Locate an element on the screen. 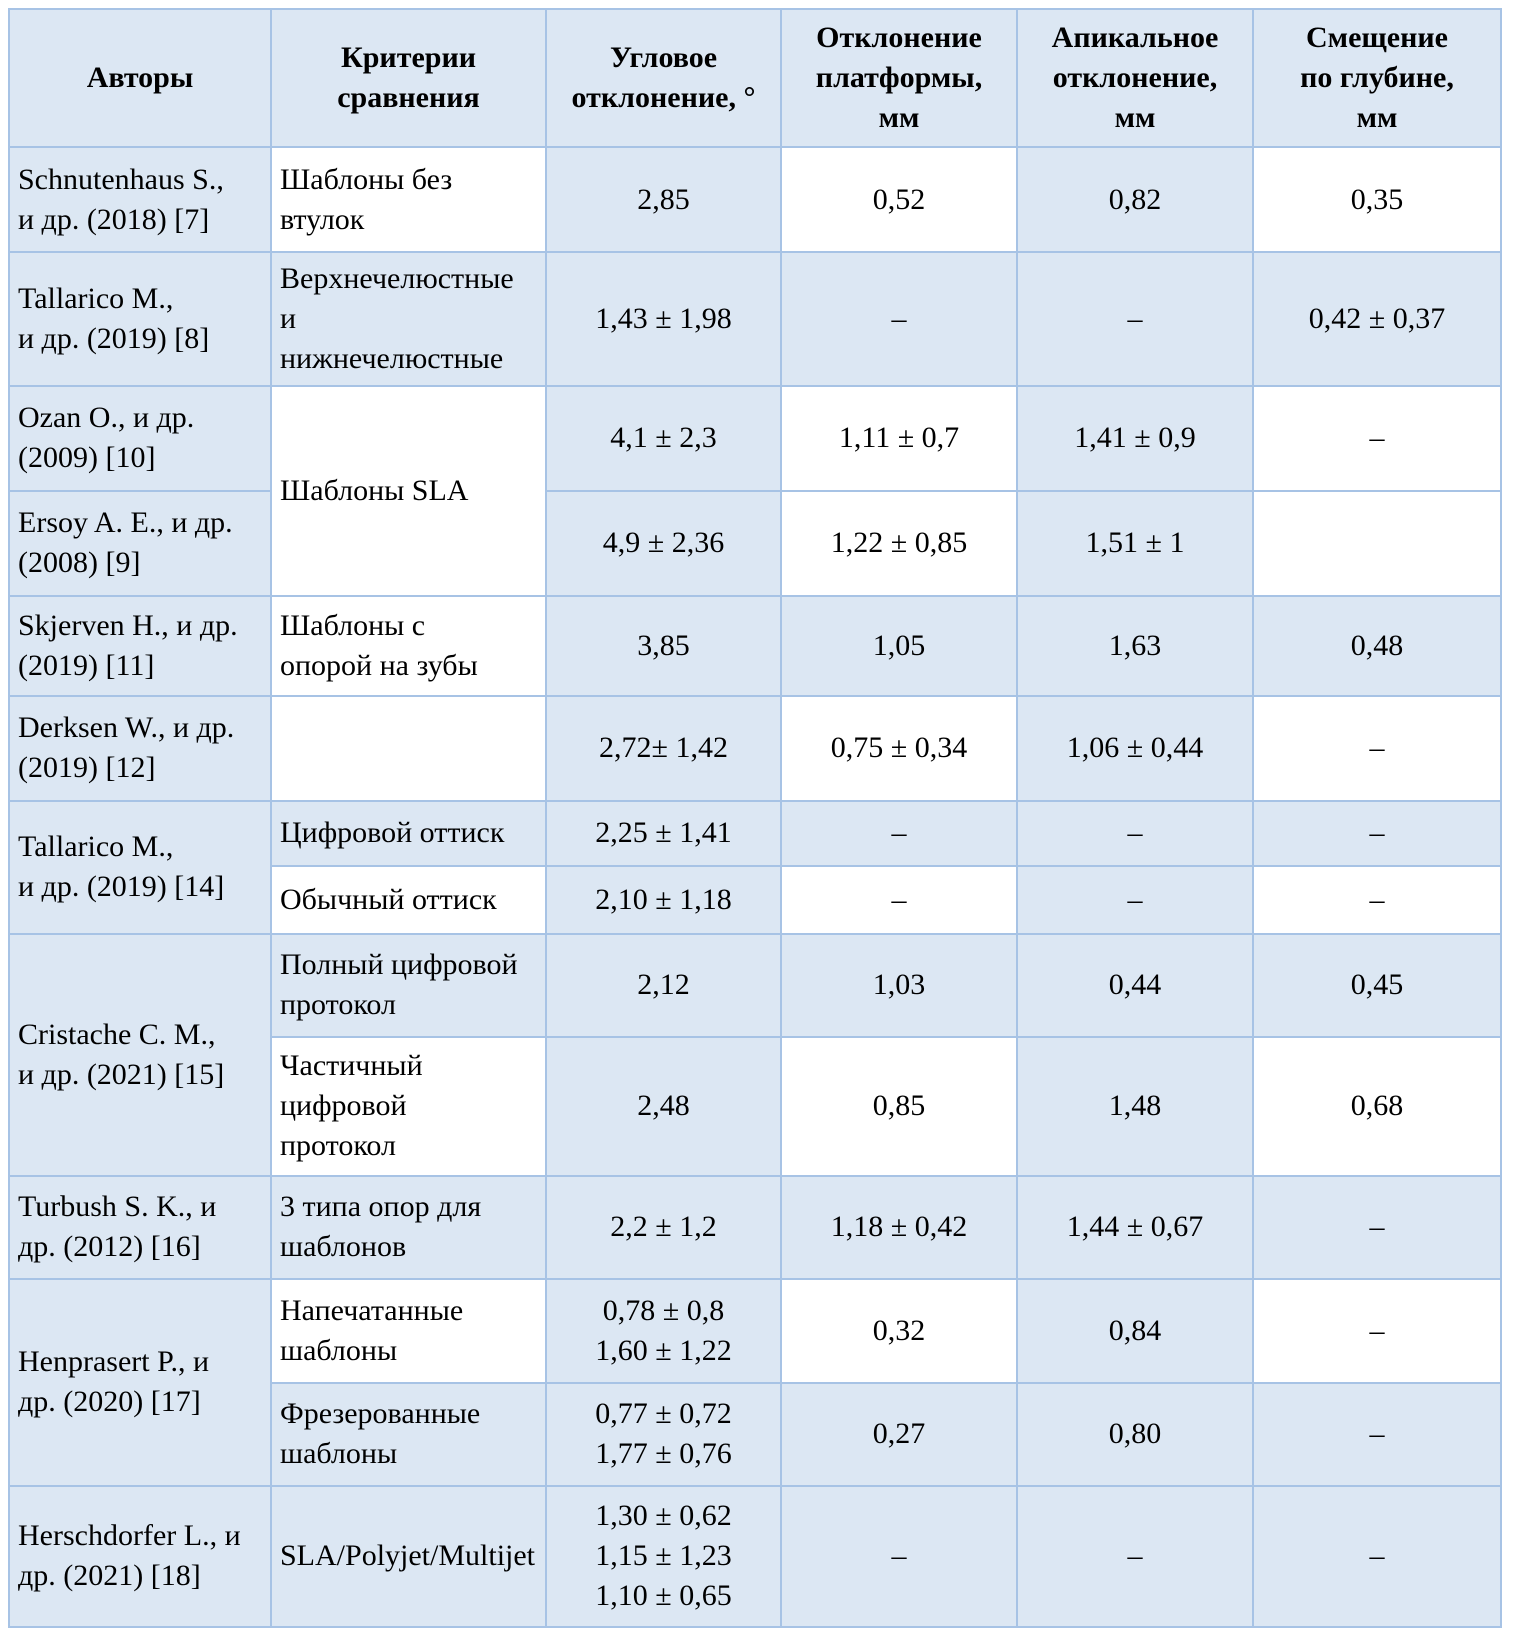 This screenshot has width=1514, height=1628. platform-cell: 0,32 is located at coordinates (899, 1330).